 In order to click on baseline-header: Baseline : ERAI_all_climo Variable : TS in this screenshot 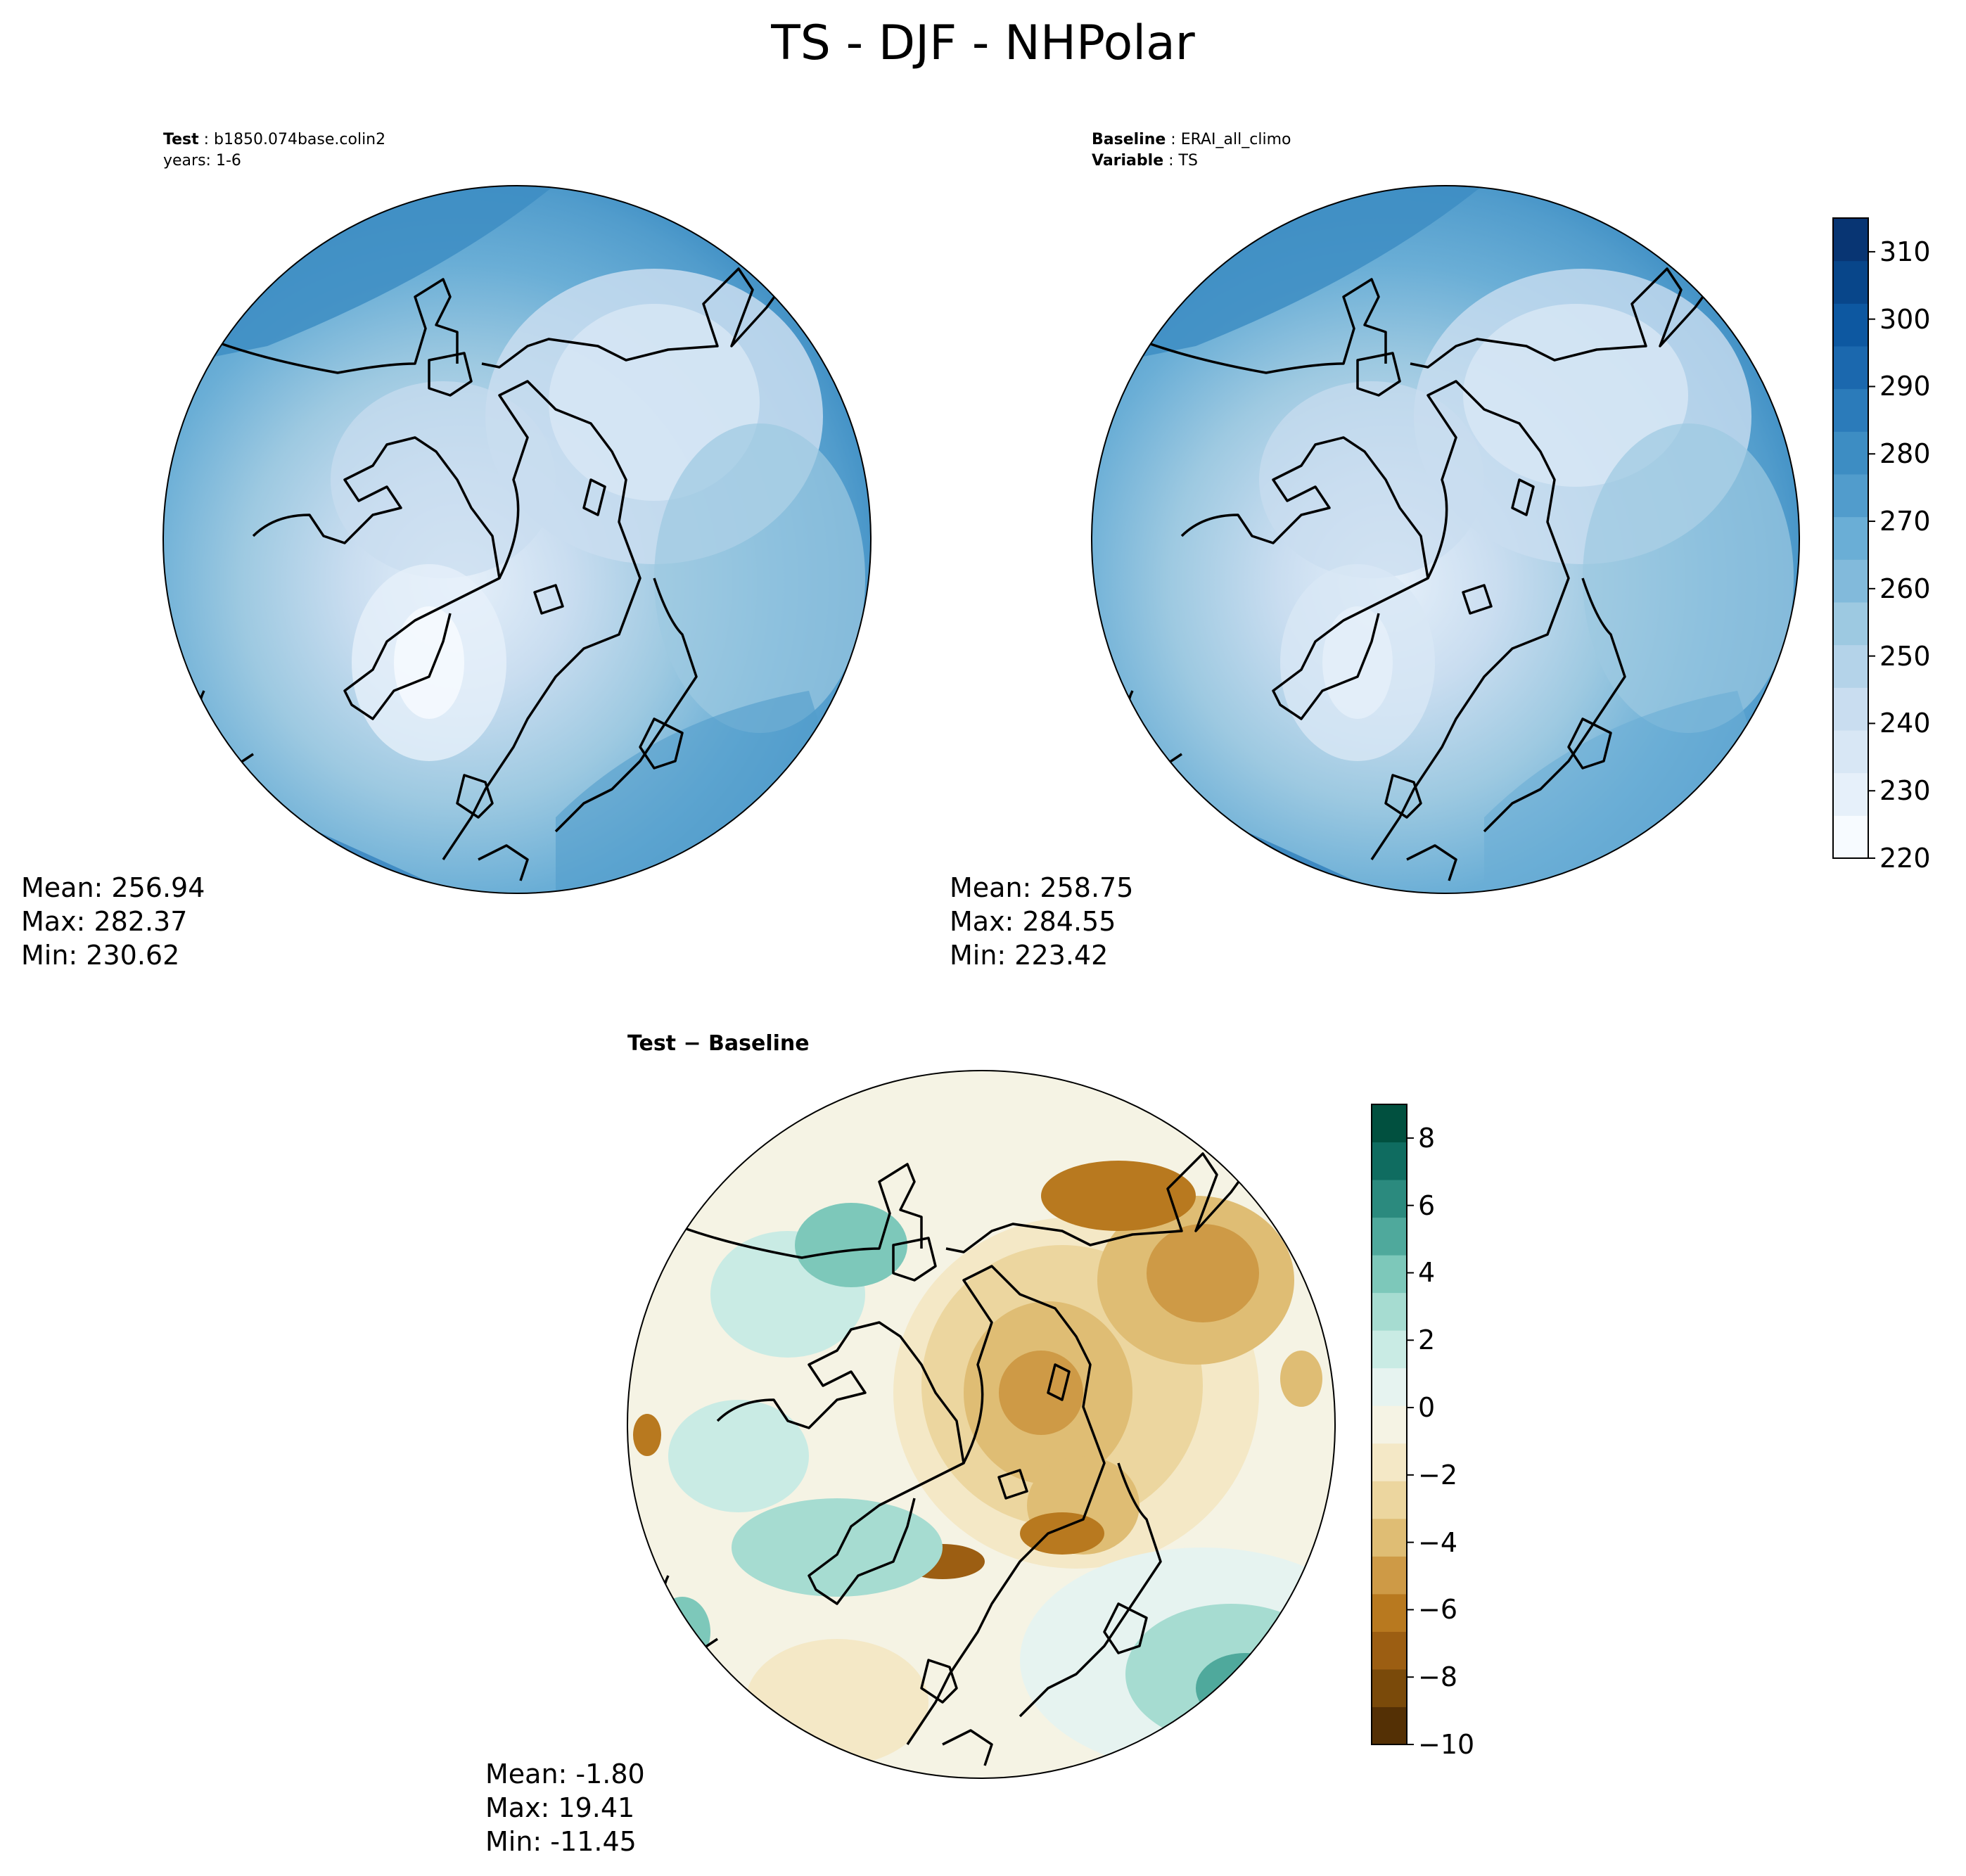, I will do `click(1191, 150)`.